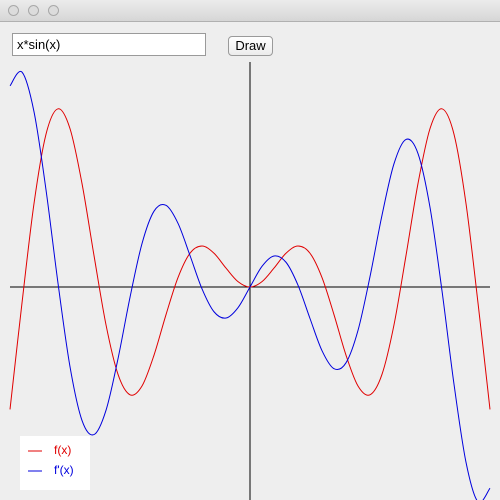 Image resolution: width=500 pixels, height=500 pixels. I want to click on legend-label: f(x), so click(62, 450).